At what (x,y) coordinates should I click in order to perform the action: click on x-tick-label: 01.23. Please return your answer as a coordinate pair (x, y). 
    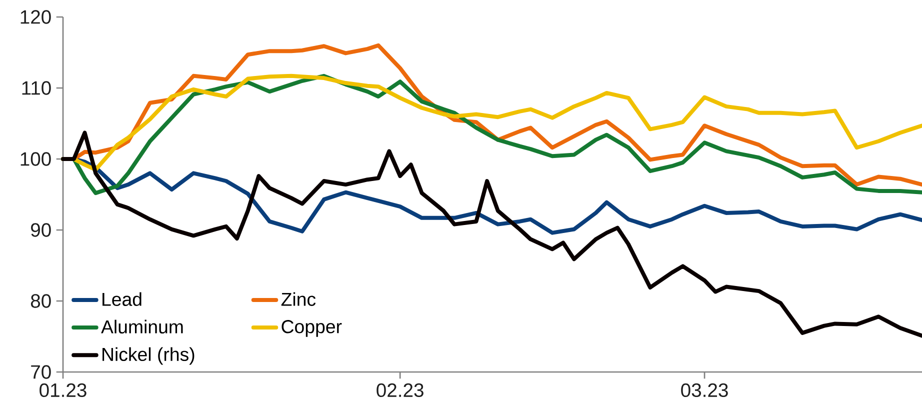
    Looking at the image, I should click on (63, 390).